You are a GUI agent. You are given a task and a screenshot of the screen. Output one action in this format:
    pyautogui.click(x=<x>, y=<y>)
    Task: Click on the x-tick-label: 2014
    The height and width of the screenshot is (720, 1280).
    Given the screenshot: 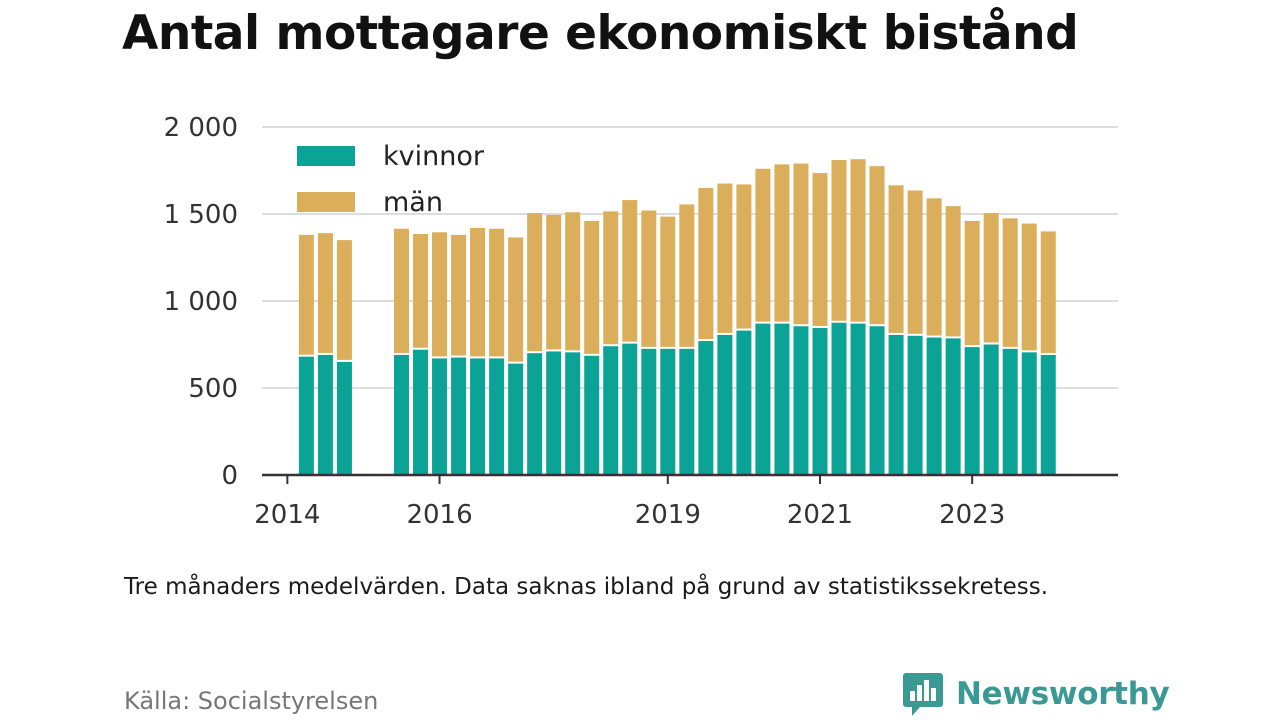 What is the action you would take?
    pyautogui.click(x=287, y=515)
    